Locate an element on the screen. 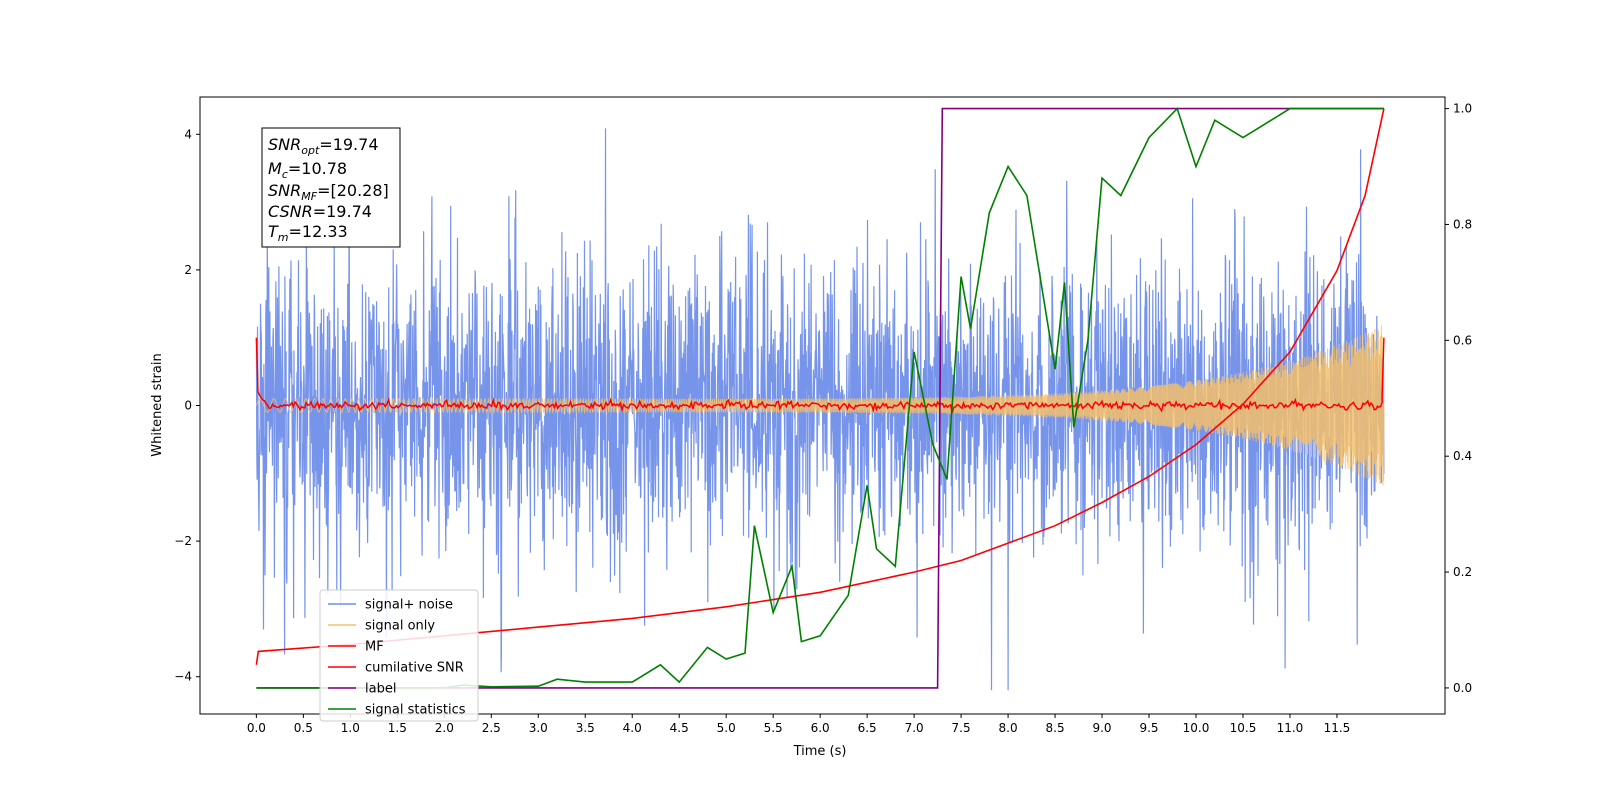  x-tick-label: 11.0 is located at coordinates (1290, 728).